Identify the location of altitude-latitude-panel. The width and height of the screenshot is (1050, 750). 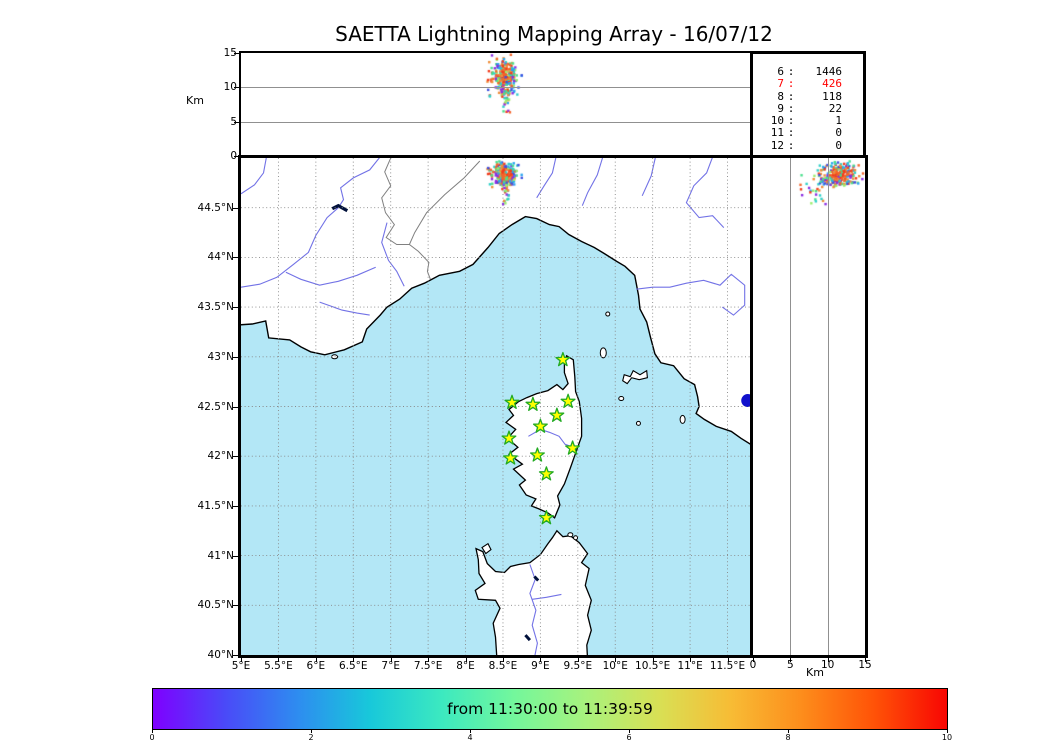
(809, 406).